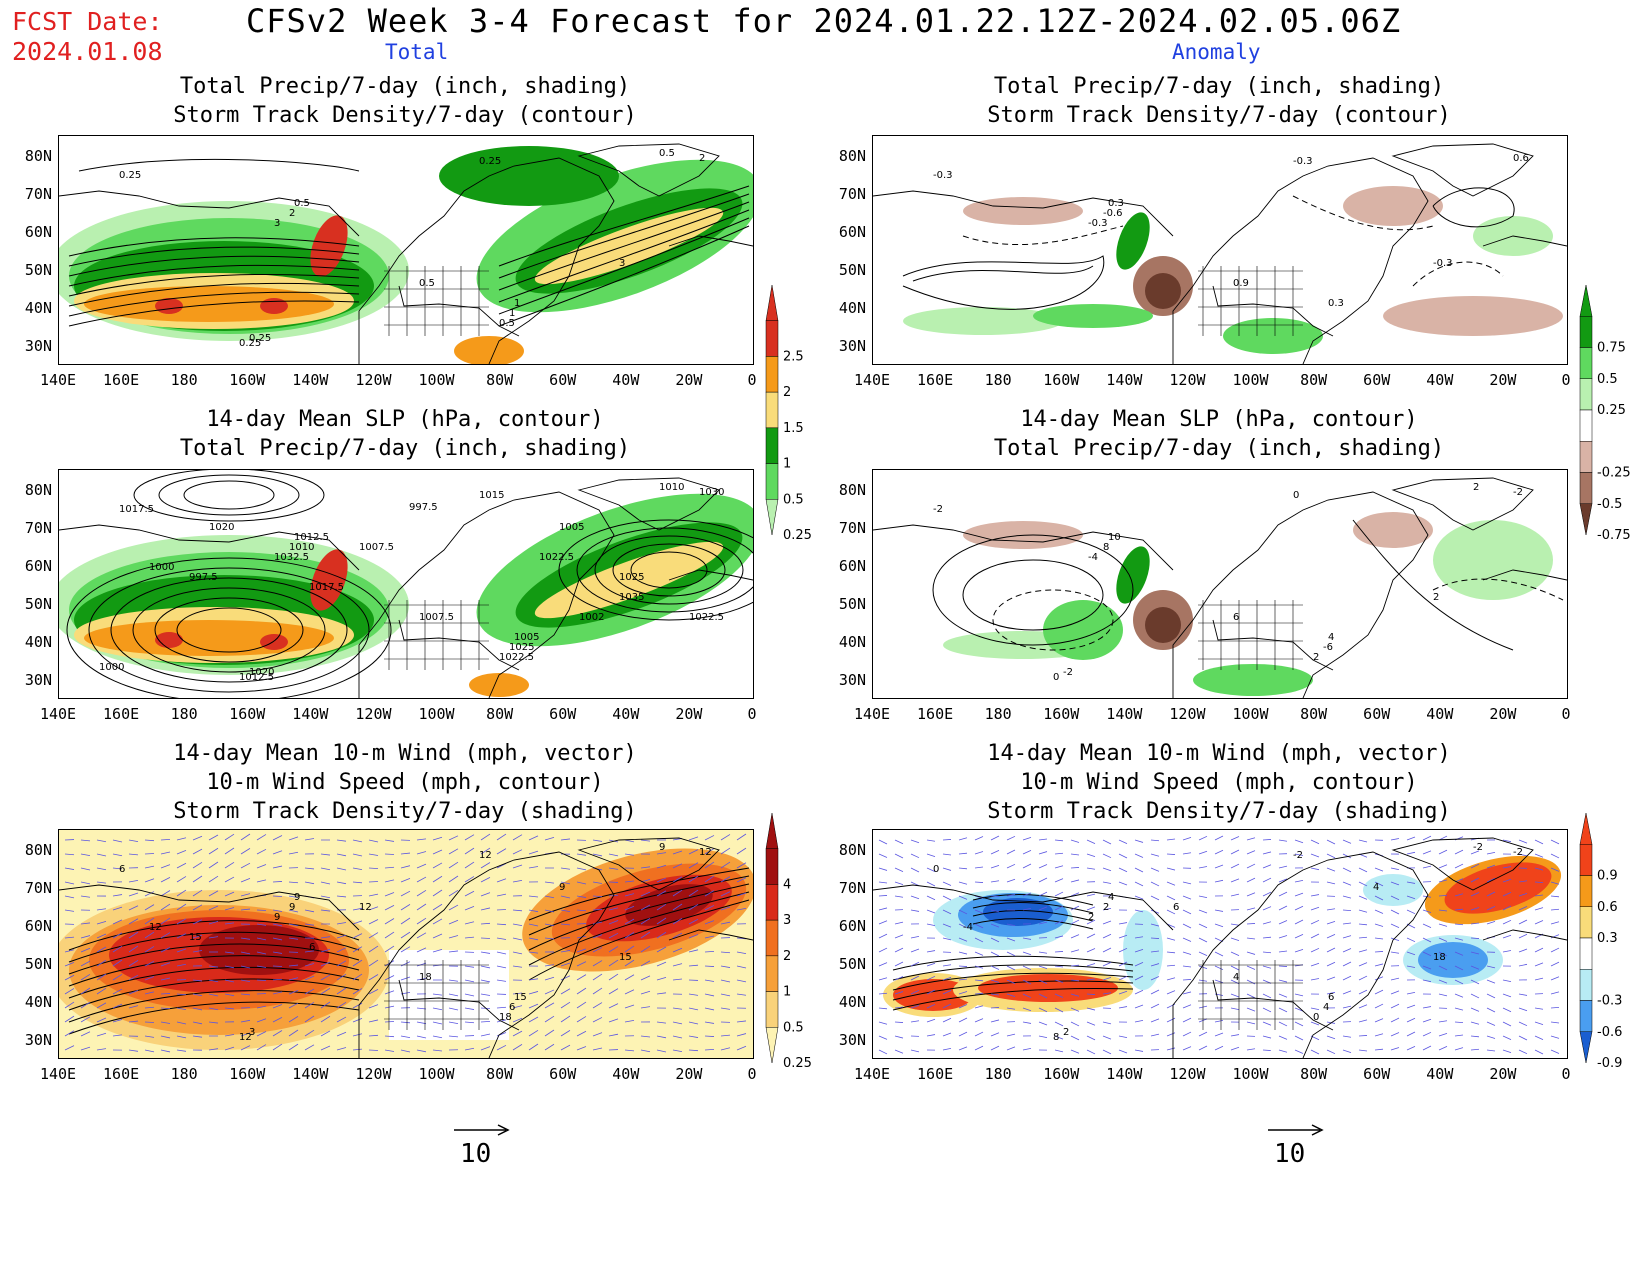 Image resolution: width=1650 pixels, height=1275 pixels. I want to click on contour-label: 3, so click(622, 263).